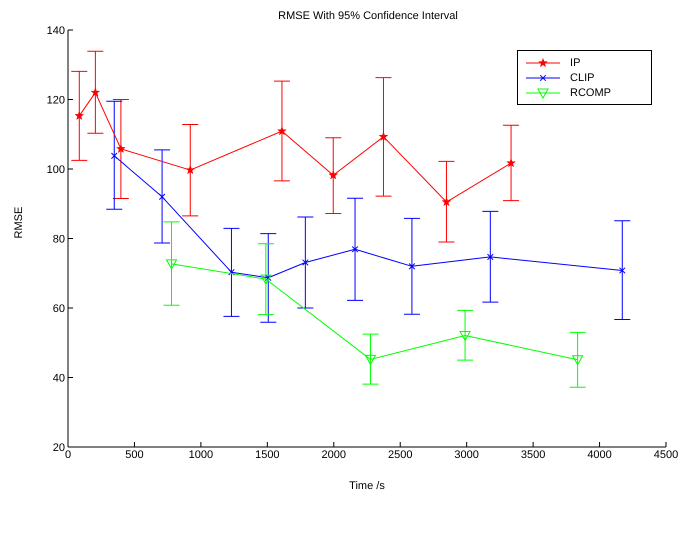 Image resolution: width=682 pixels, height=550 pixels. What do you see at coordinates (599, 454) in the screenshot?
I see `x-tick-label: 4000` at bounding box center [599, 454].